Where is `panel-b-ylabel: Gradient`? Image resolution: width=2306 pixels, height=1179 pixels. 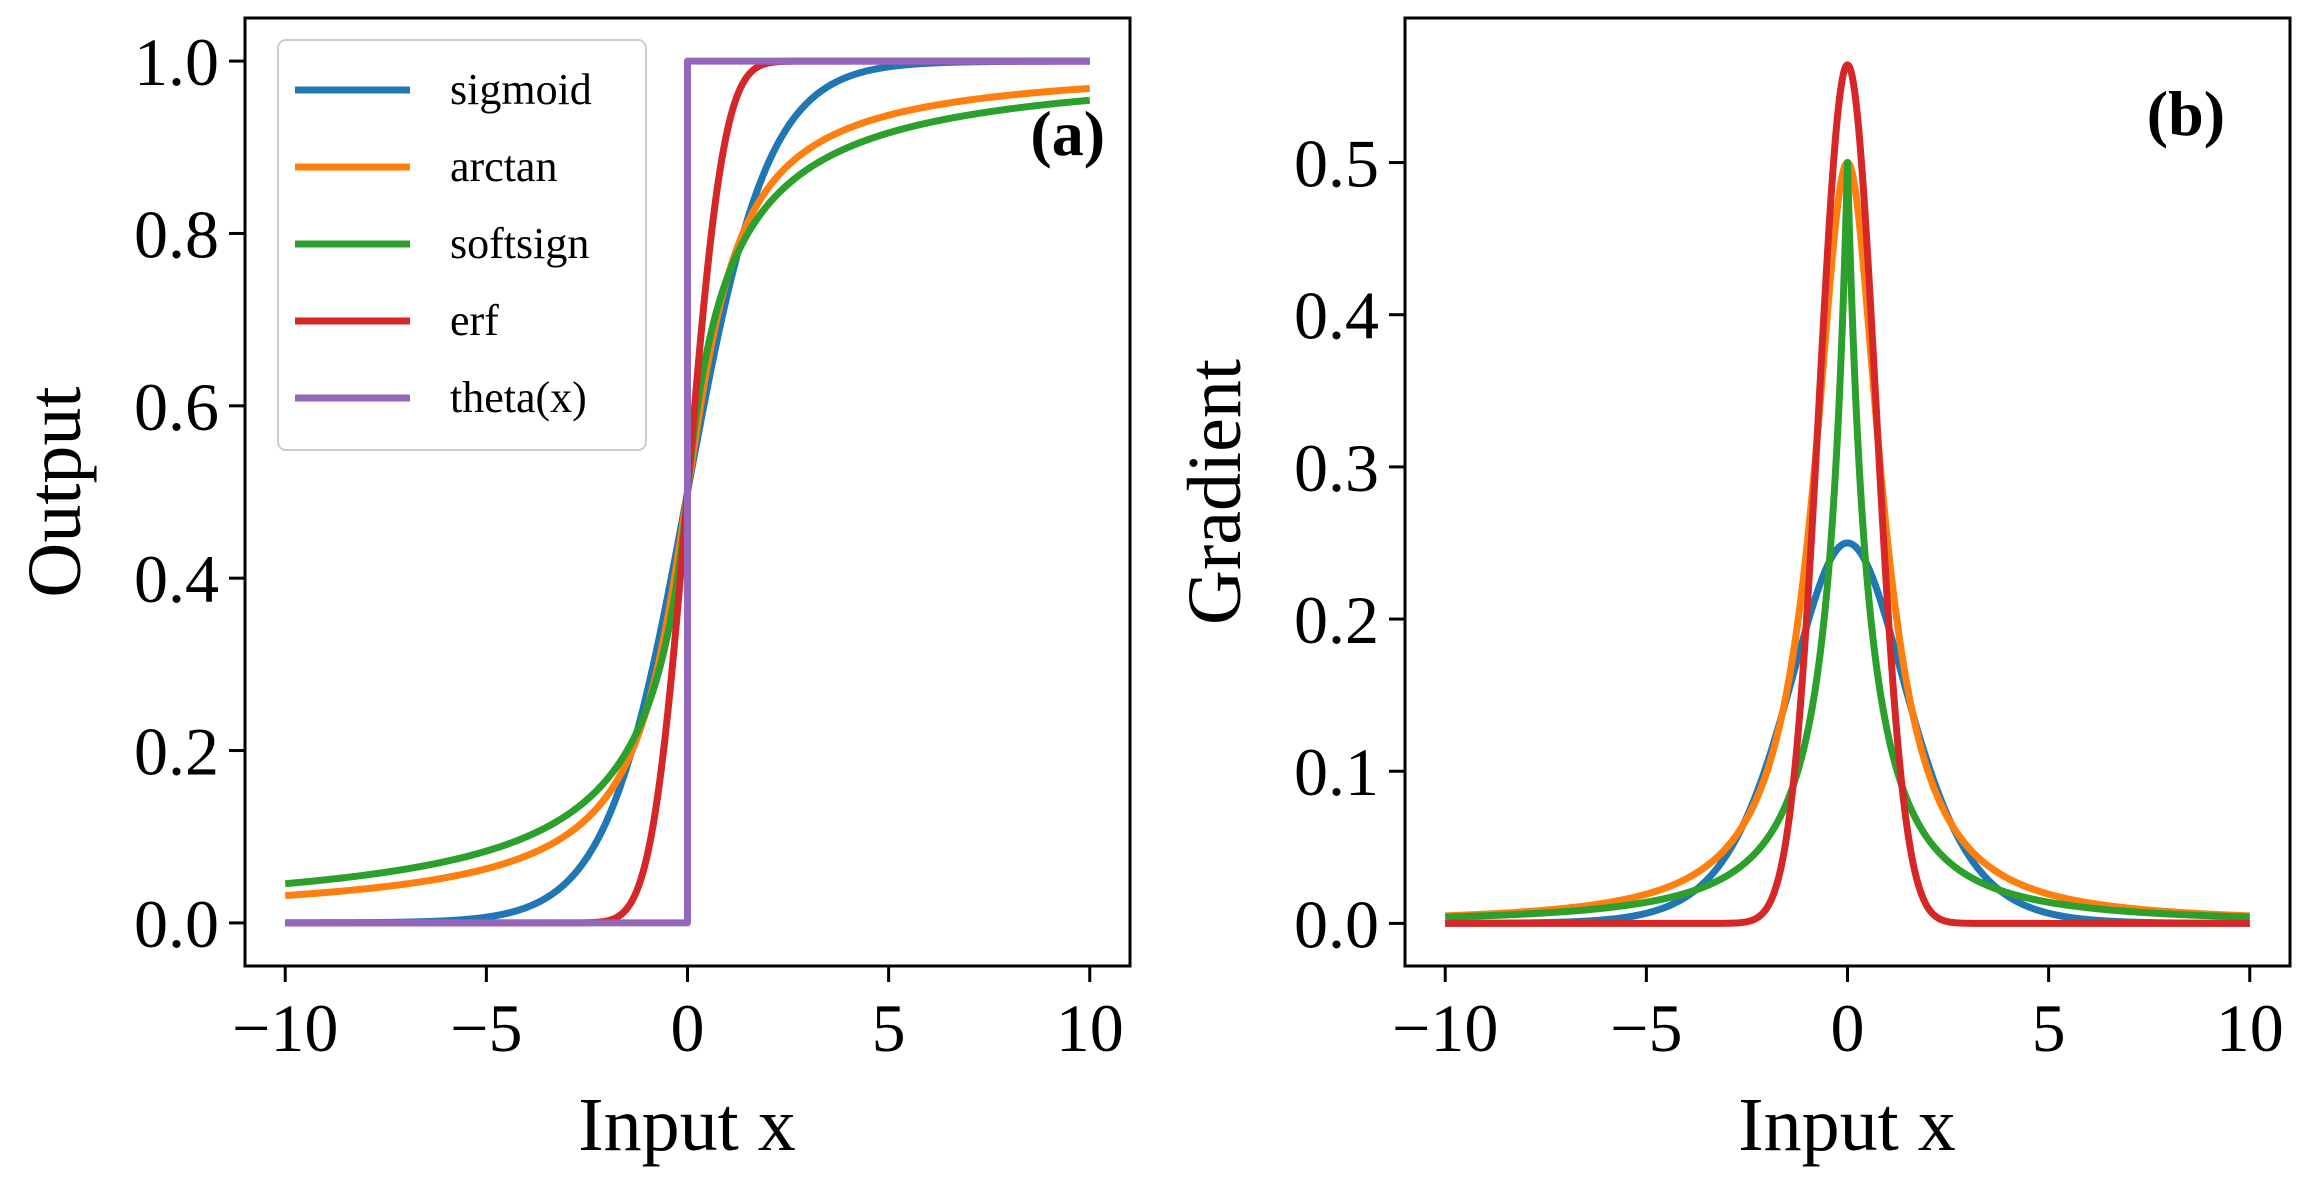
panel-b-ylabel: Gradient is located at coordinates (1215, 492).